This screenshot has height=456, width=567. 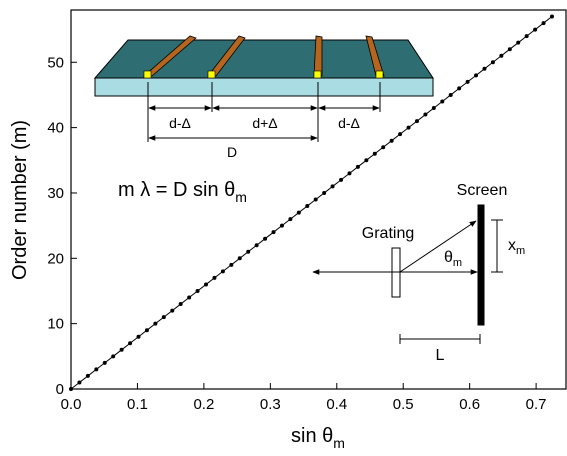 What do you see at coordinates (482, 190) in the screenshot?
I see `screen-label: Screen` at bounding box center [482, 190].